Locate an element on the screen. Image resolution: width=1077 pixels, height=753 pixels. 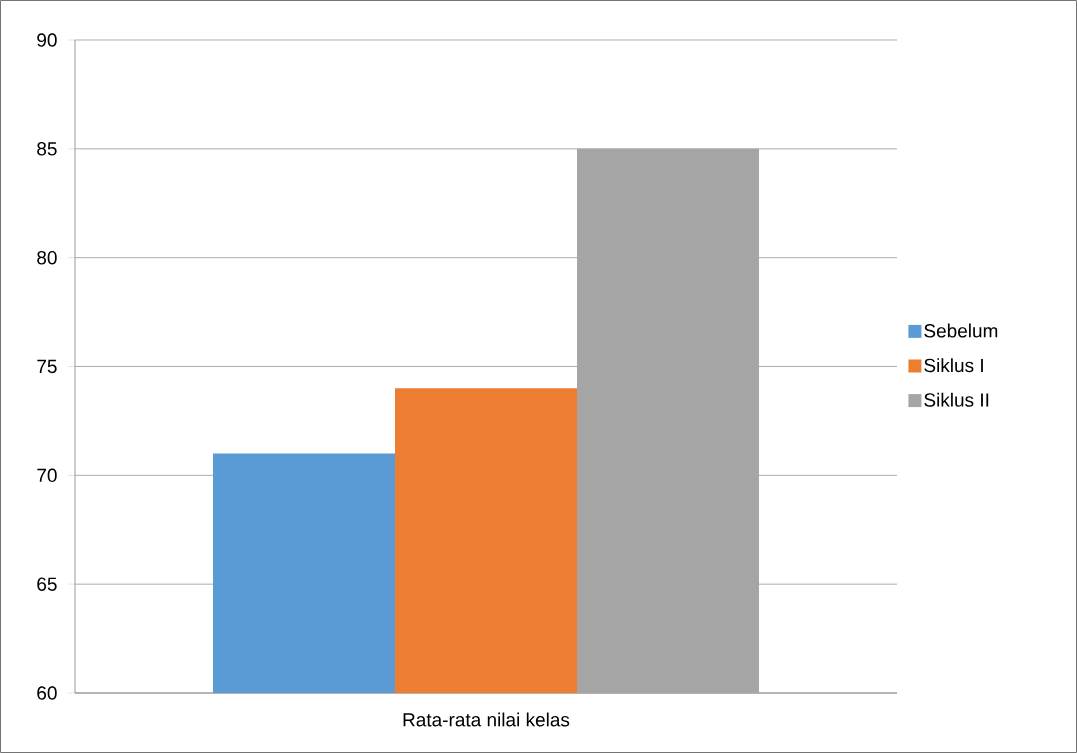
legend-label: Sebelum is located at coordinates (961, 330).